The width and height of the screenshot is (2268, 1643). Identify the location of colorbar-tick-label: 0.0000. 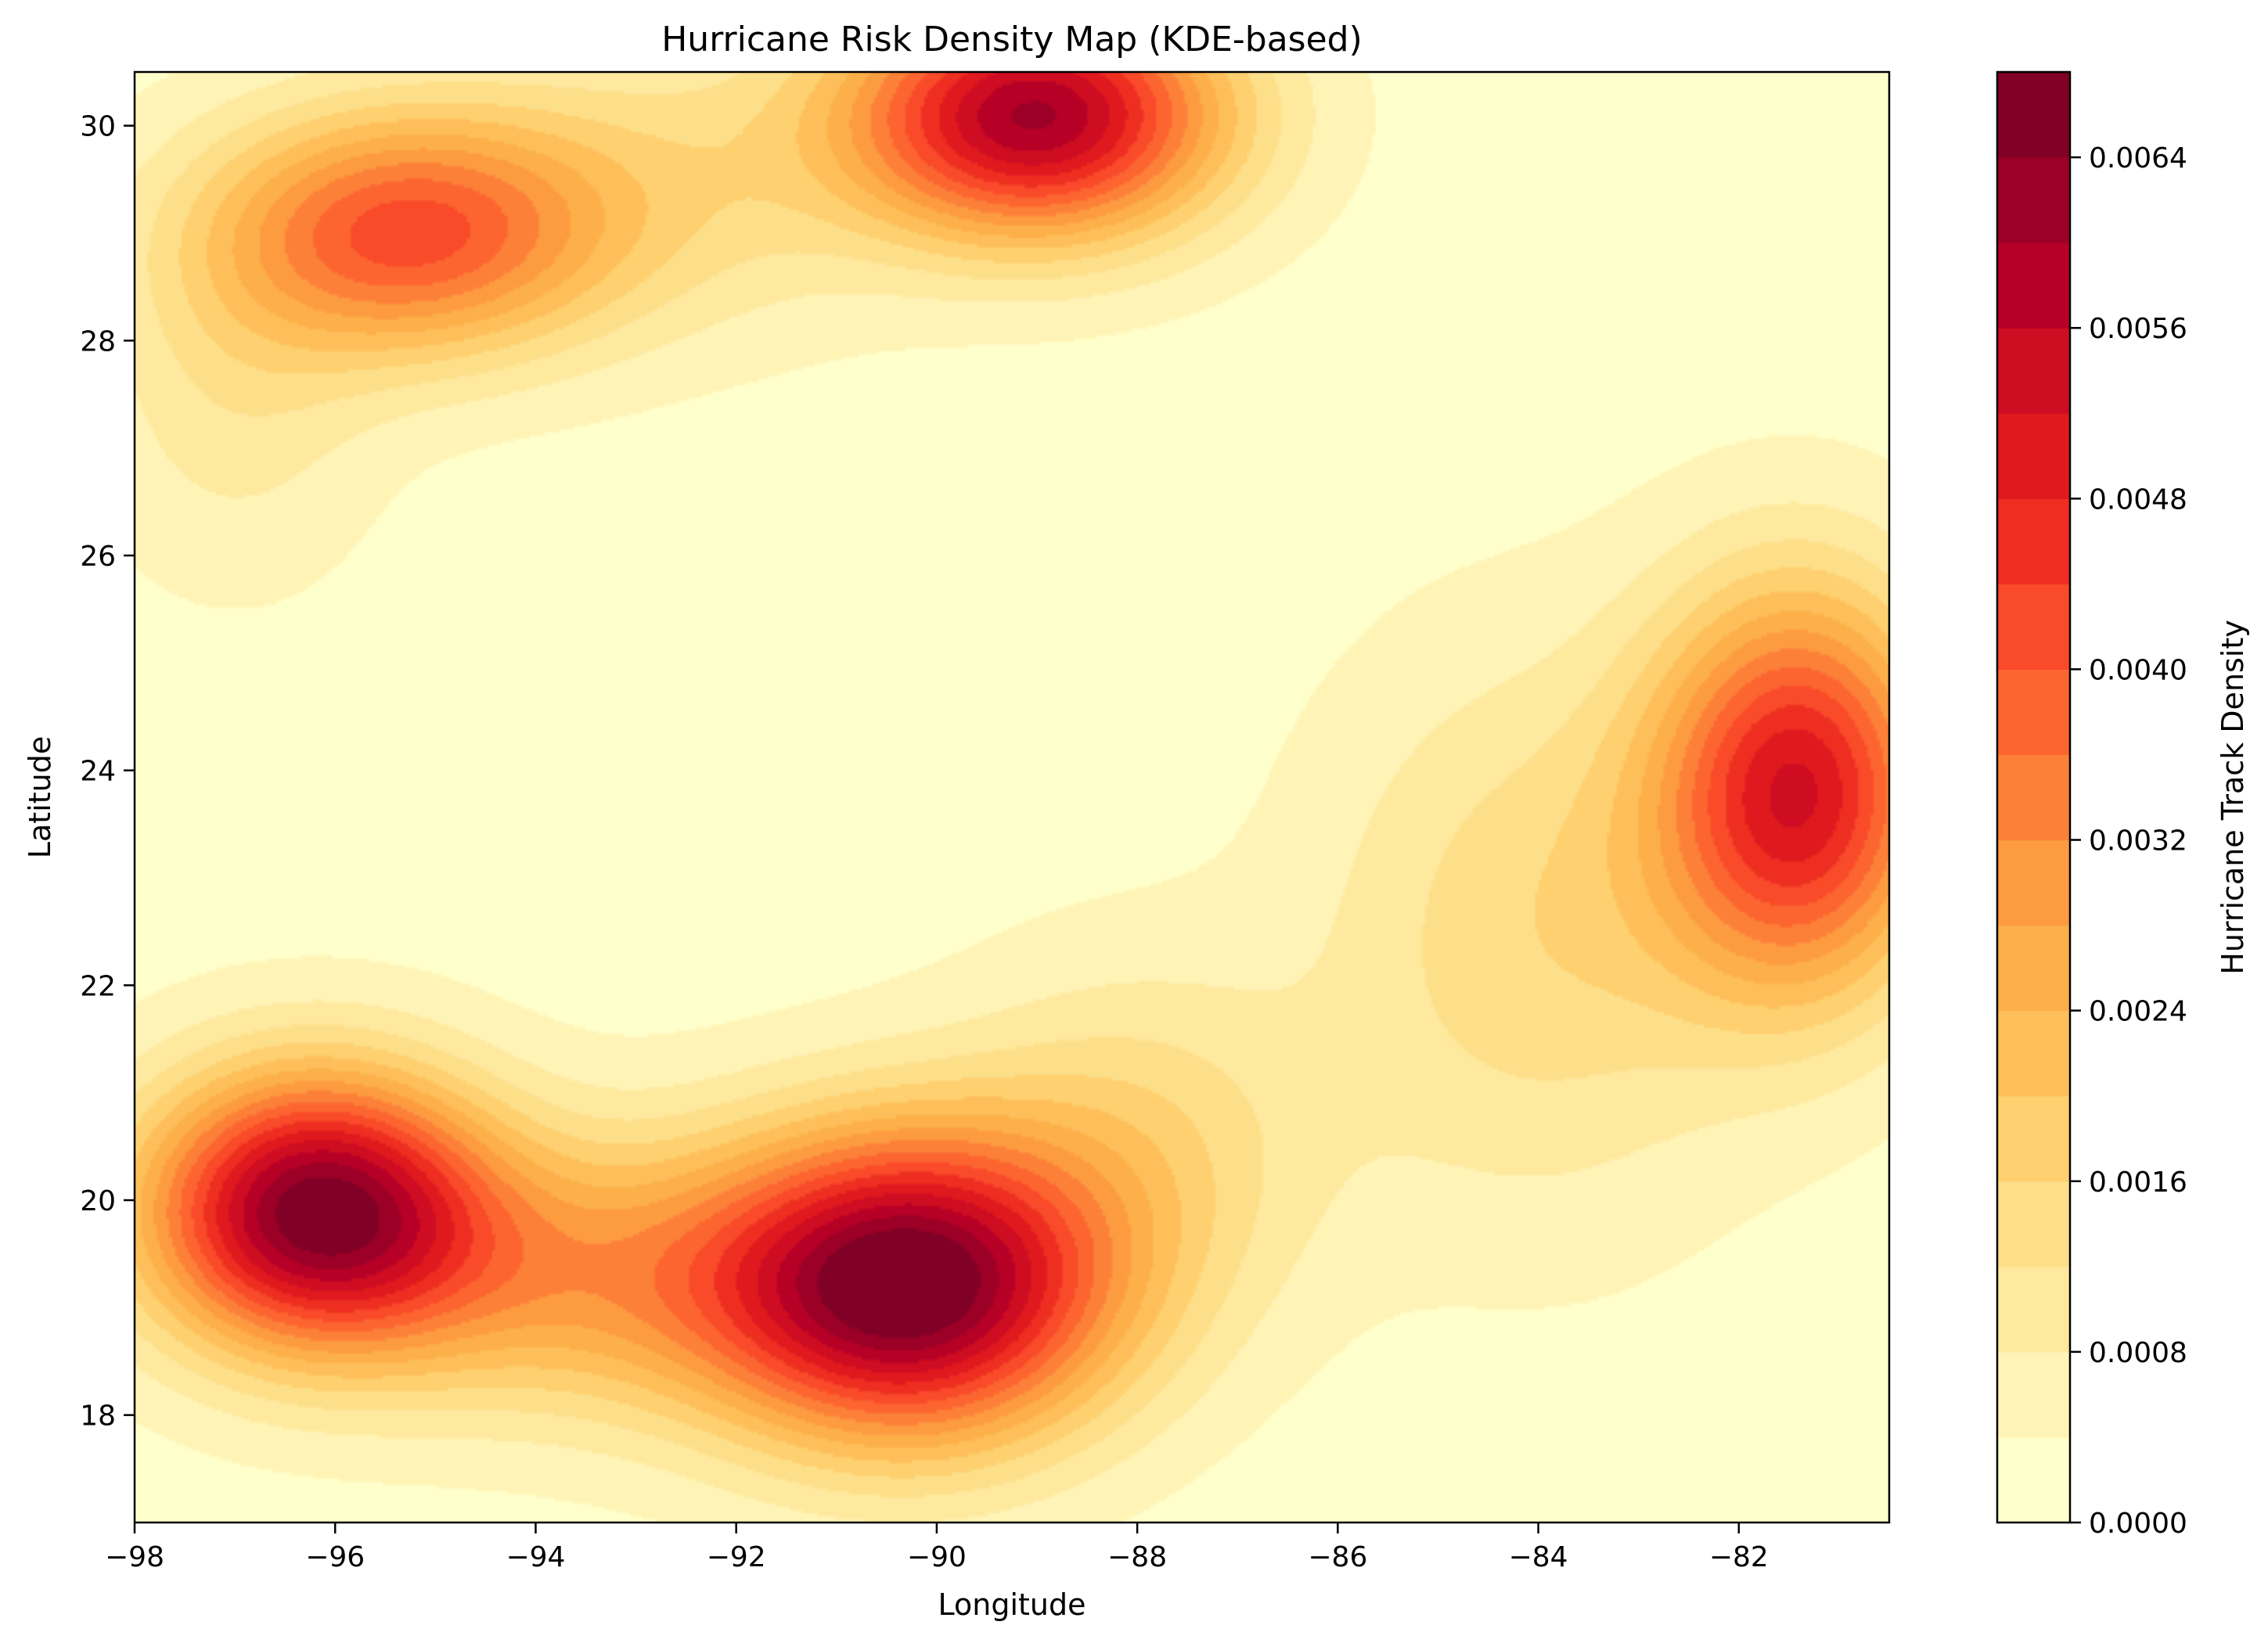
(2138, 1524).